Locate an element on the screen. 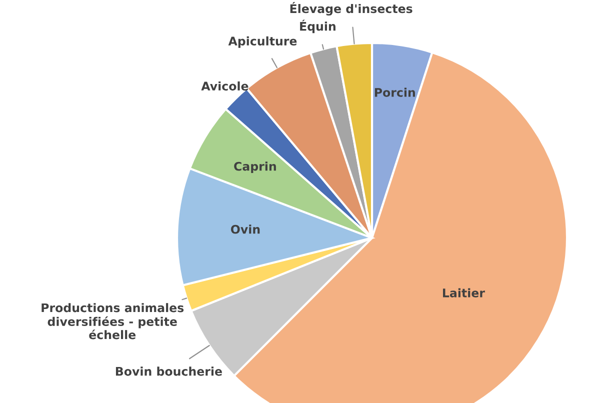 The image size is (600, 403). slice-label: Caprin is located at coordinates (255, 168).